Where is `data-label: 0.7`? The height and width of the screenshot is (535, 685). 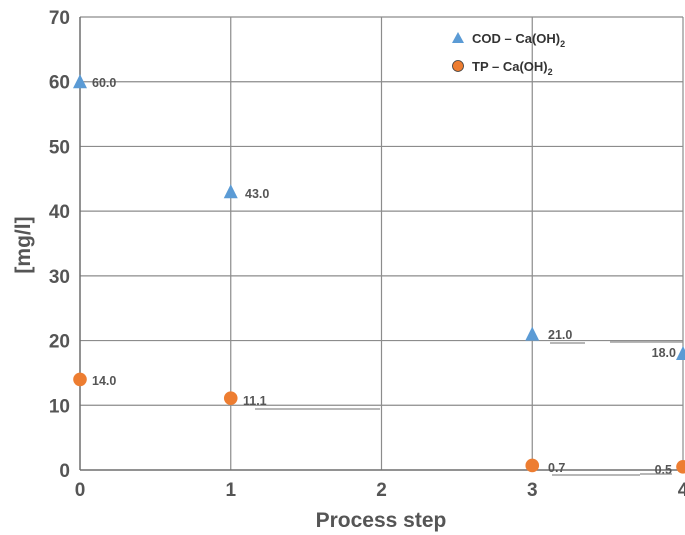
data-label: 0.7 is located at coordinates (556, 468).